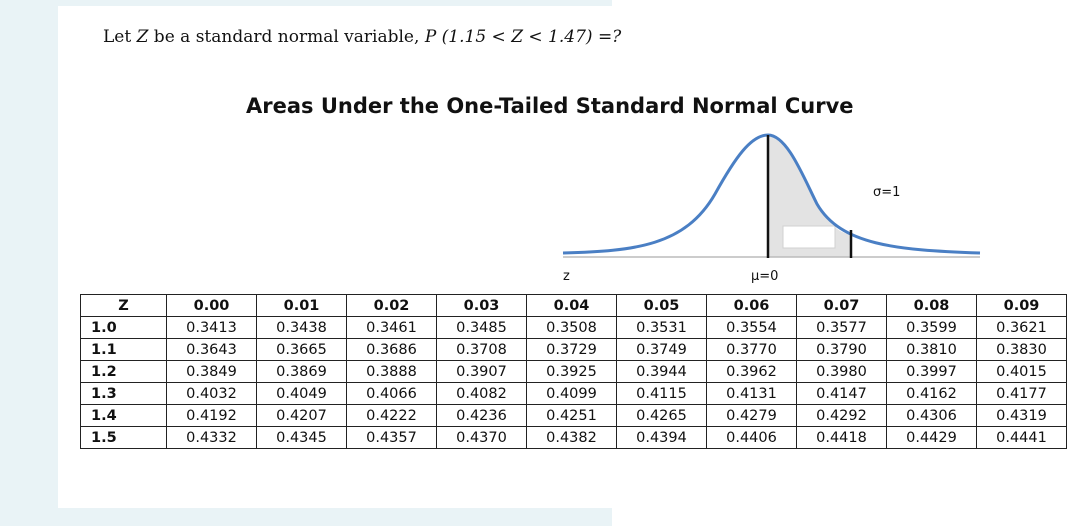 The image size is (1080, 526). I want to click on z-table-header-cell: 0.03, so click(481, 305).